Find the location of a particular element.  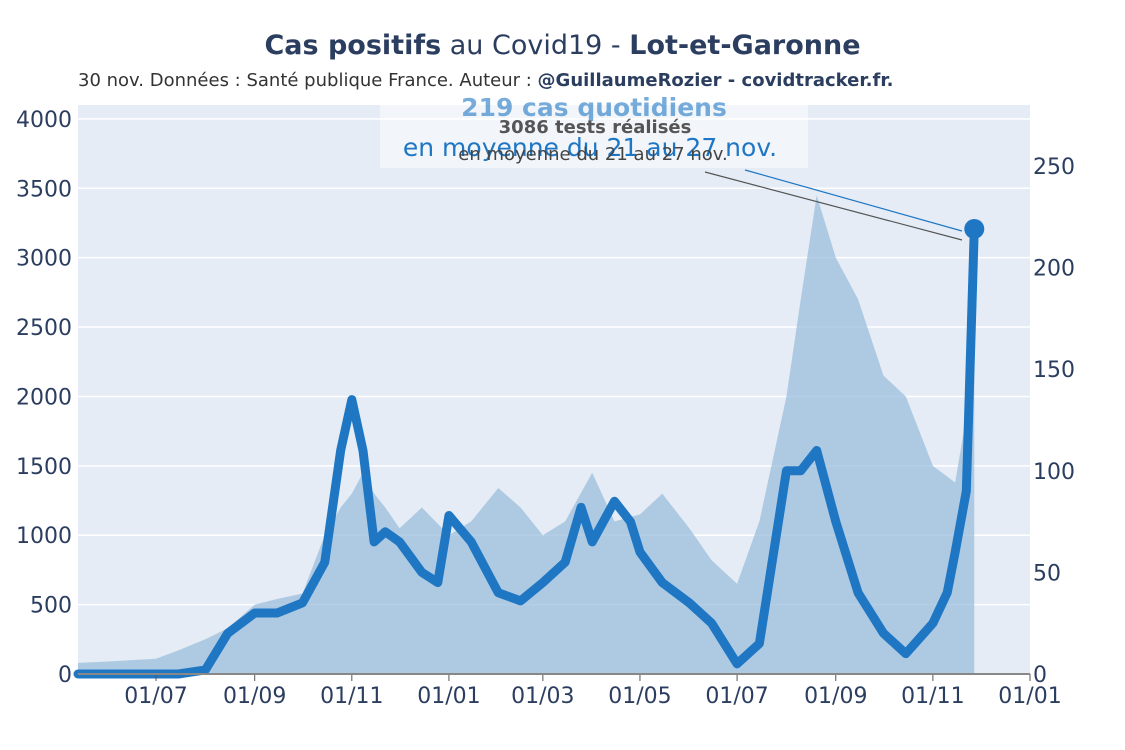

annotation-box is located at coordinates (594, 130).